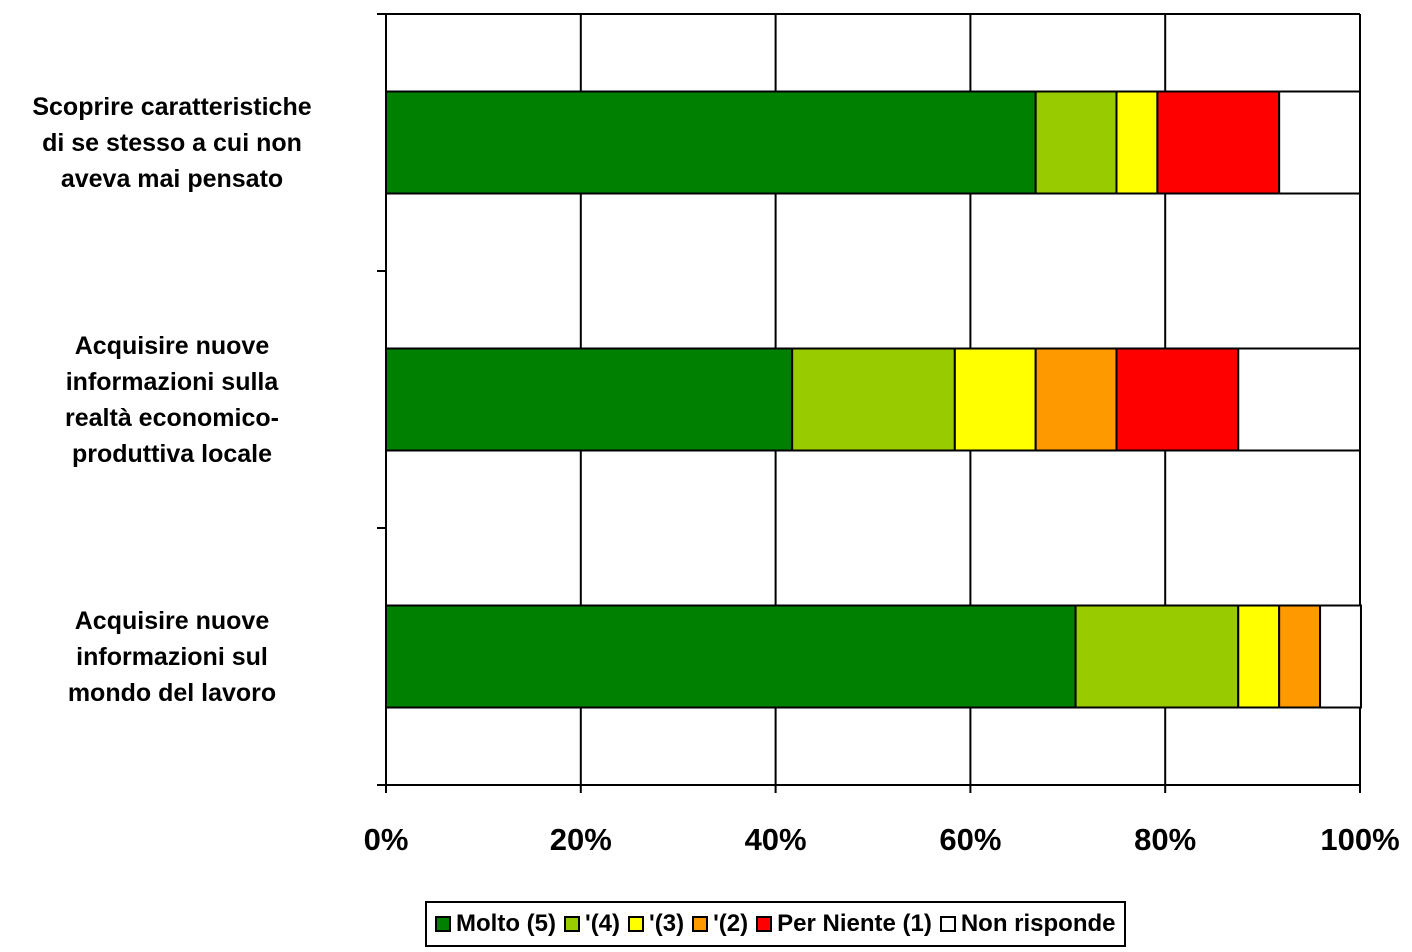 This screenshot has height=952, width=1412. Describe the element at coordinates (775, 839) in the screenshot. I see `x-tick-label: 40%` at that location.